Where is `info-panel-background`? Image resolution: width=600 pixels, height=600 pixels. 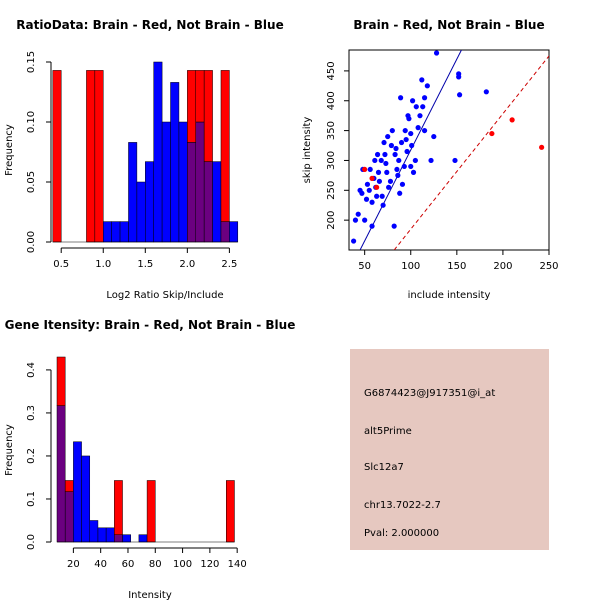 info-panel-background is located at coordinates (449, 449).